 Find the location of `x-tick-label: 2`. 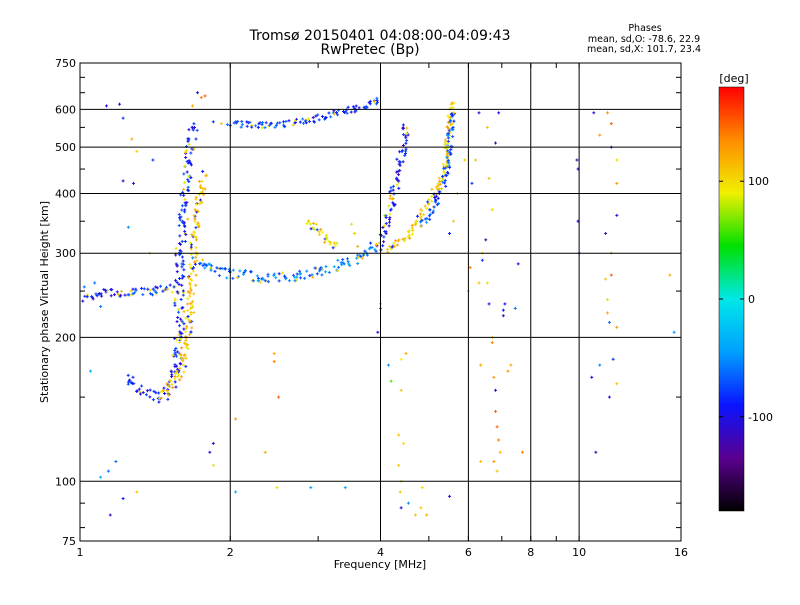

x-tick-label: 2 is located at coordinates (230, 552).